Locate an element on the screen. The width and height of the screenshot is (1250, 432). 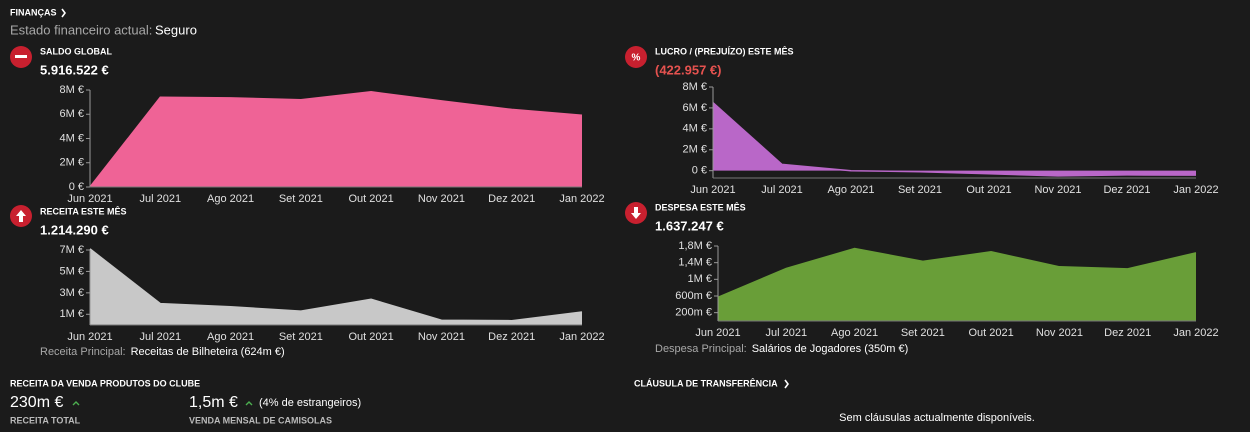
icon-glyph: % is located at coordinates (636, 58).